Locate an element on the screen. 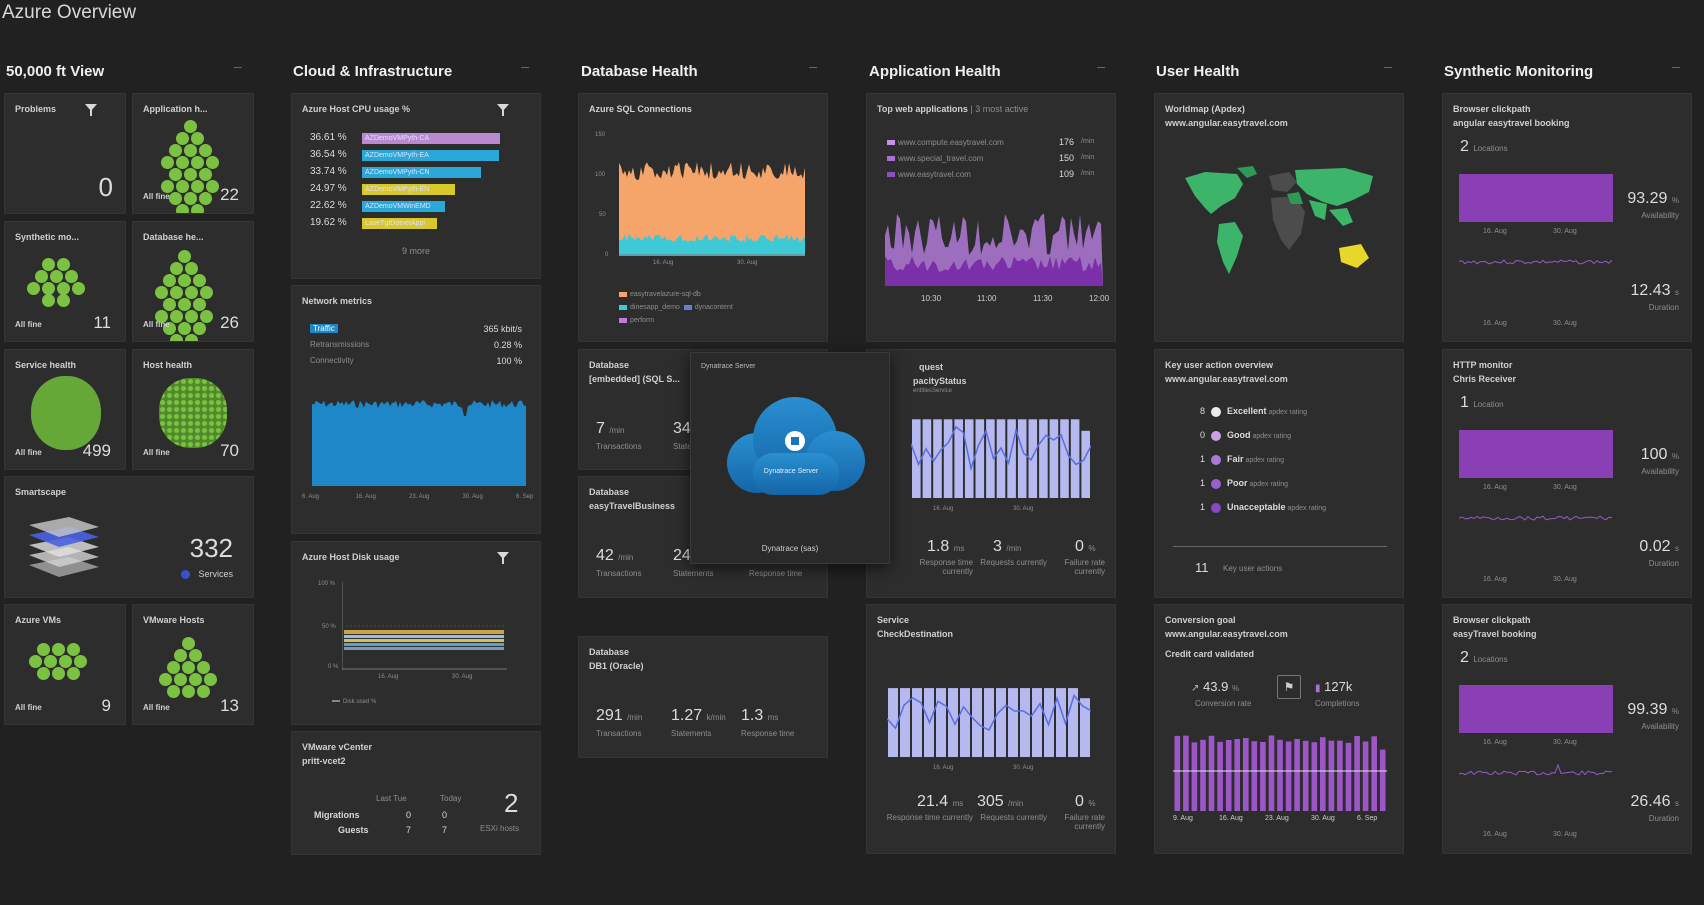  cpu-bar-row: 33.74 % AZDemoVMPyth-CN is located at coordinates (410, 172).